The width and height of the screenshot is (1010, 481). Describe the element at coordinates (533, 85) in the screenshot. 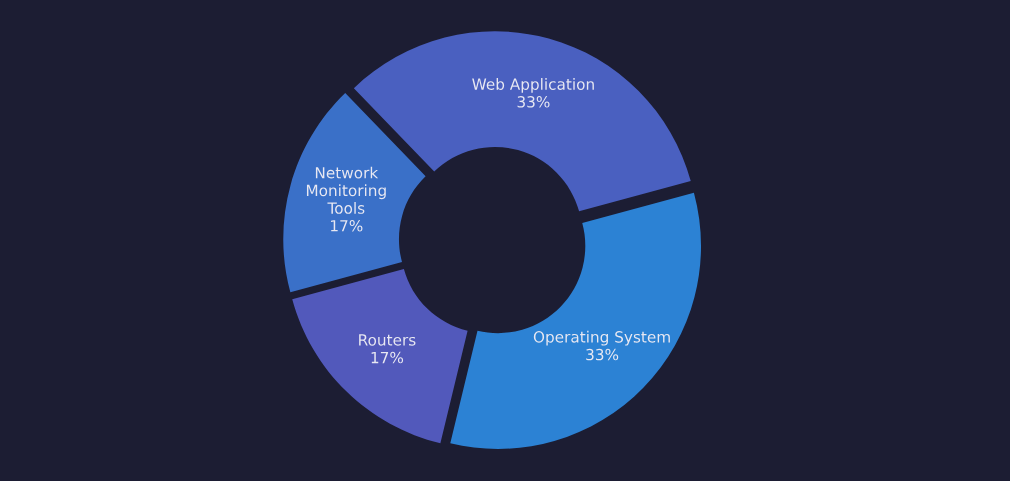

I see `slice-label: Web Application` at that location.